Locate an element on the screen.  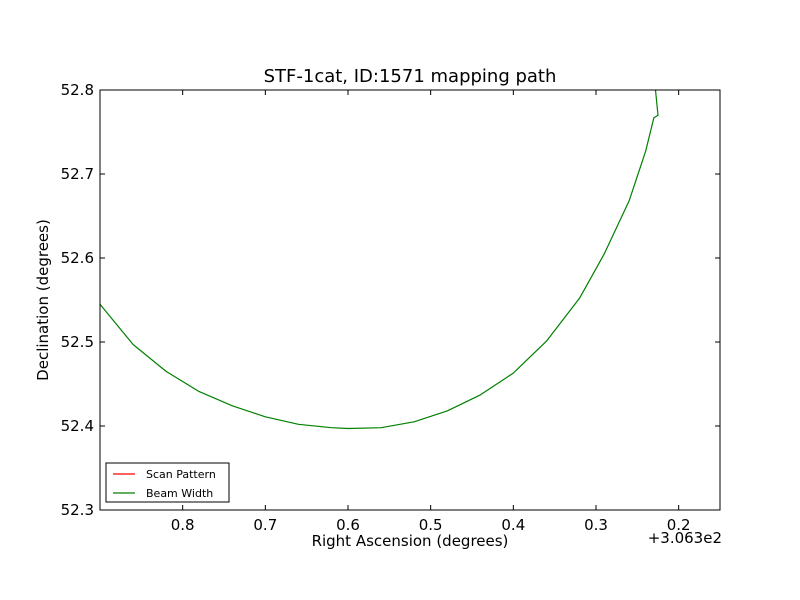
y-tick-label: 52.6 is located at coordinates (77, 258).